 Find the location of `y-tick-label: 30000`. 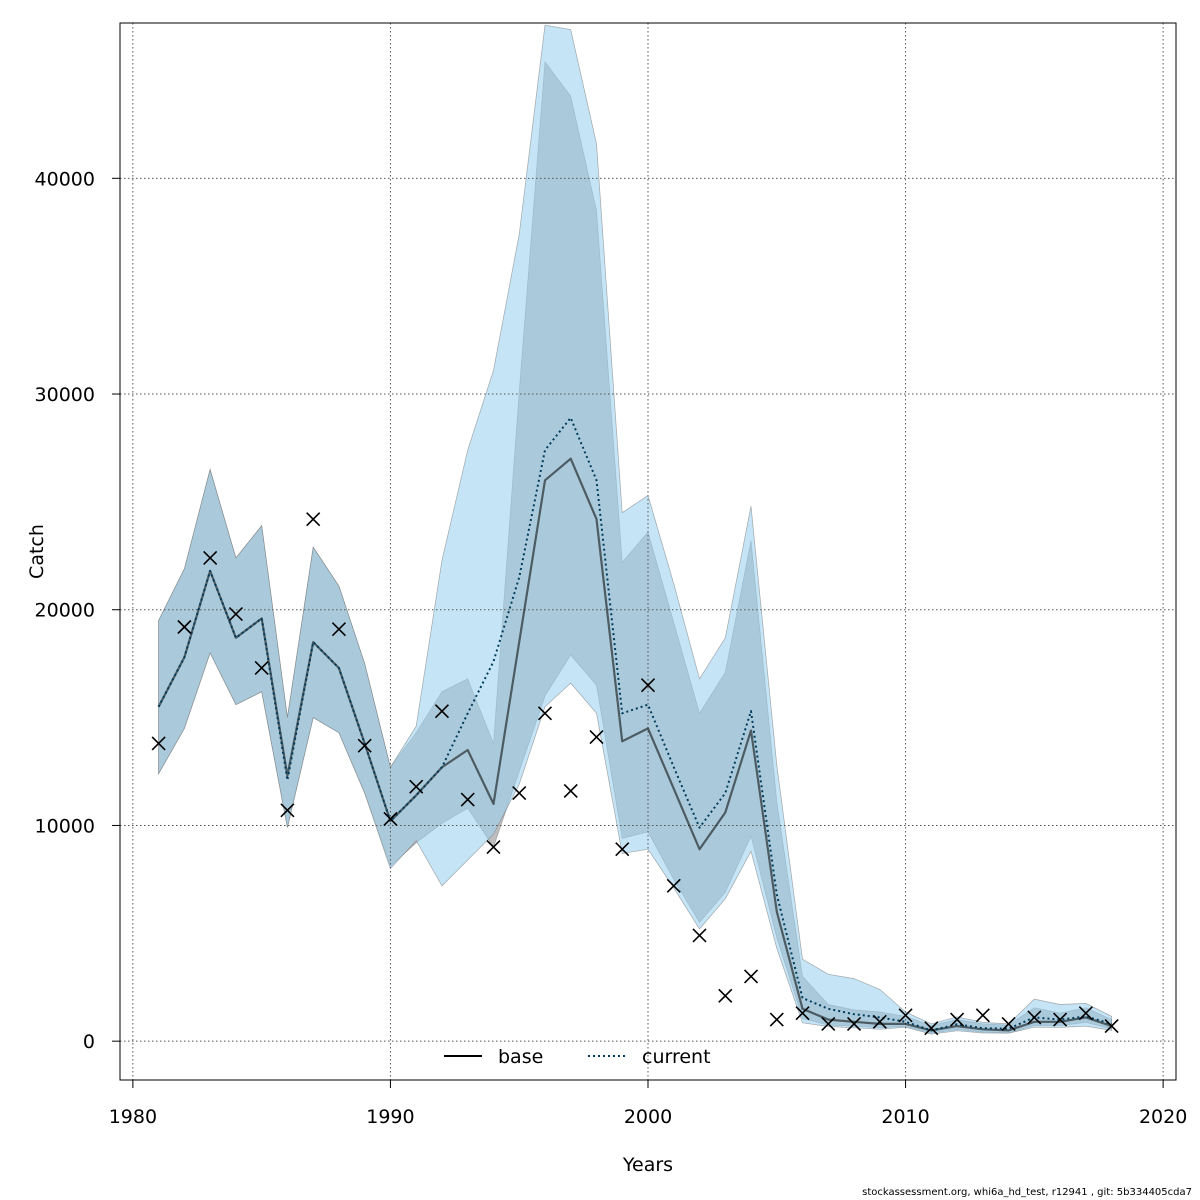

y-tick-label: 30000 is located at coordinates (65, 395).